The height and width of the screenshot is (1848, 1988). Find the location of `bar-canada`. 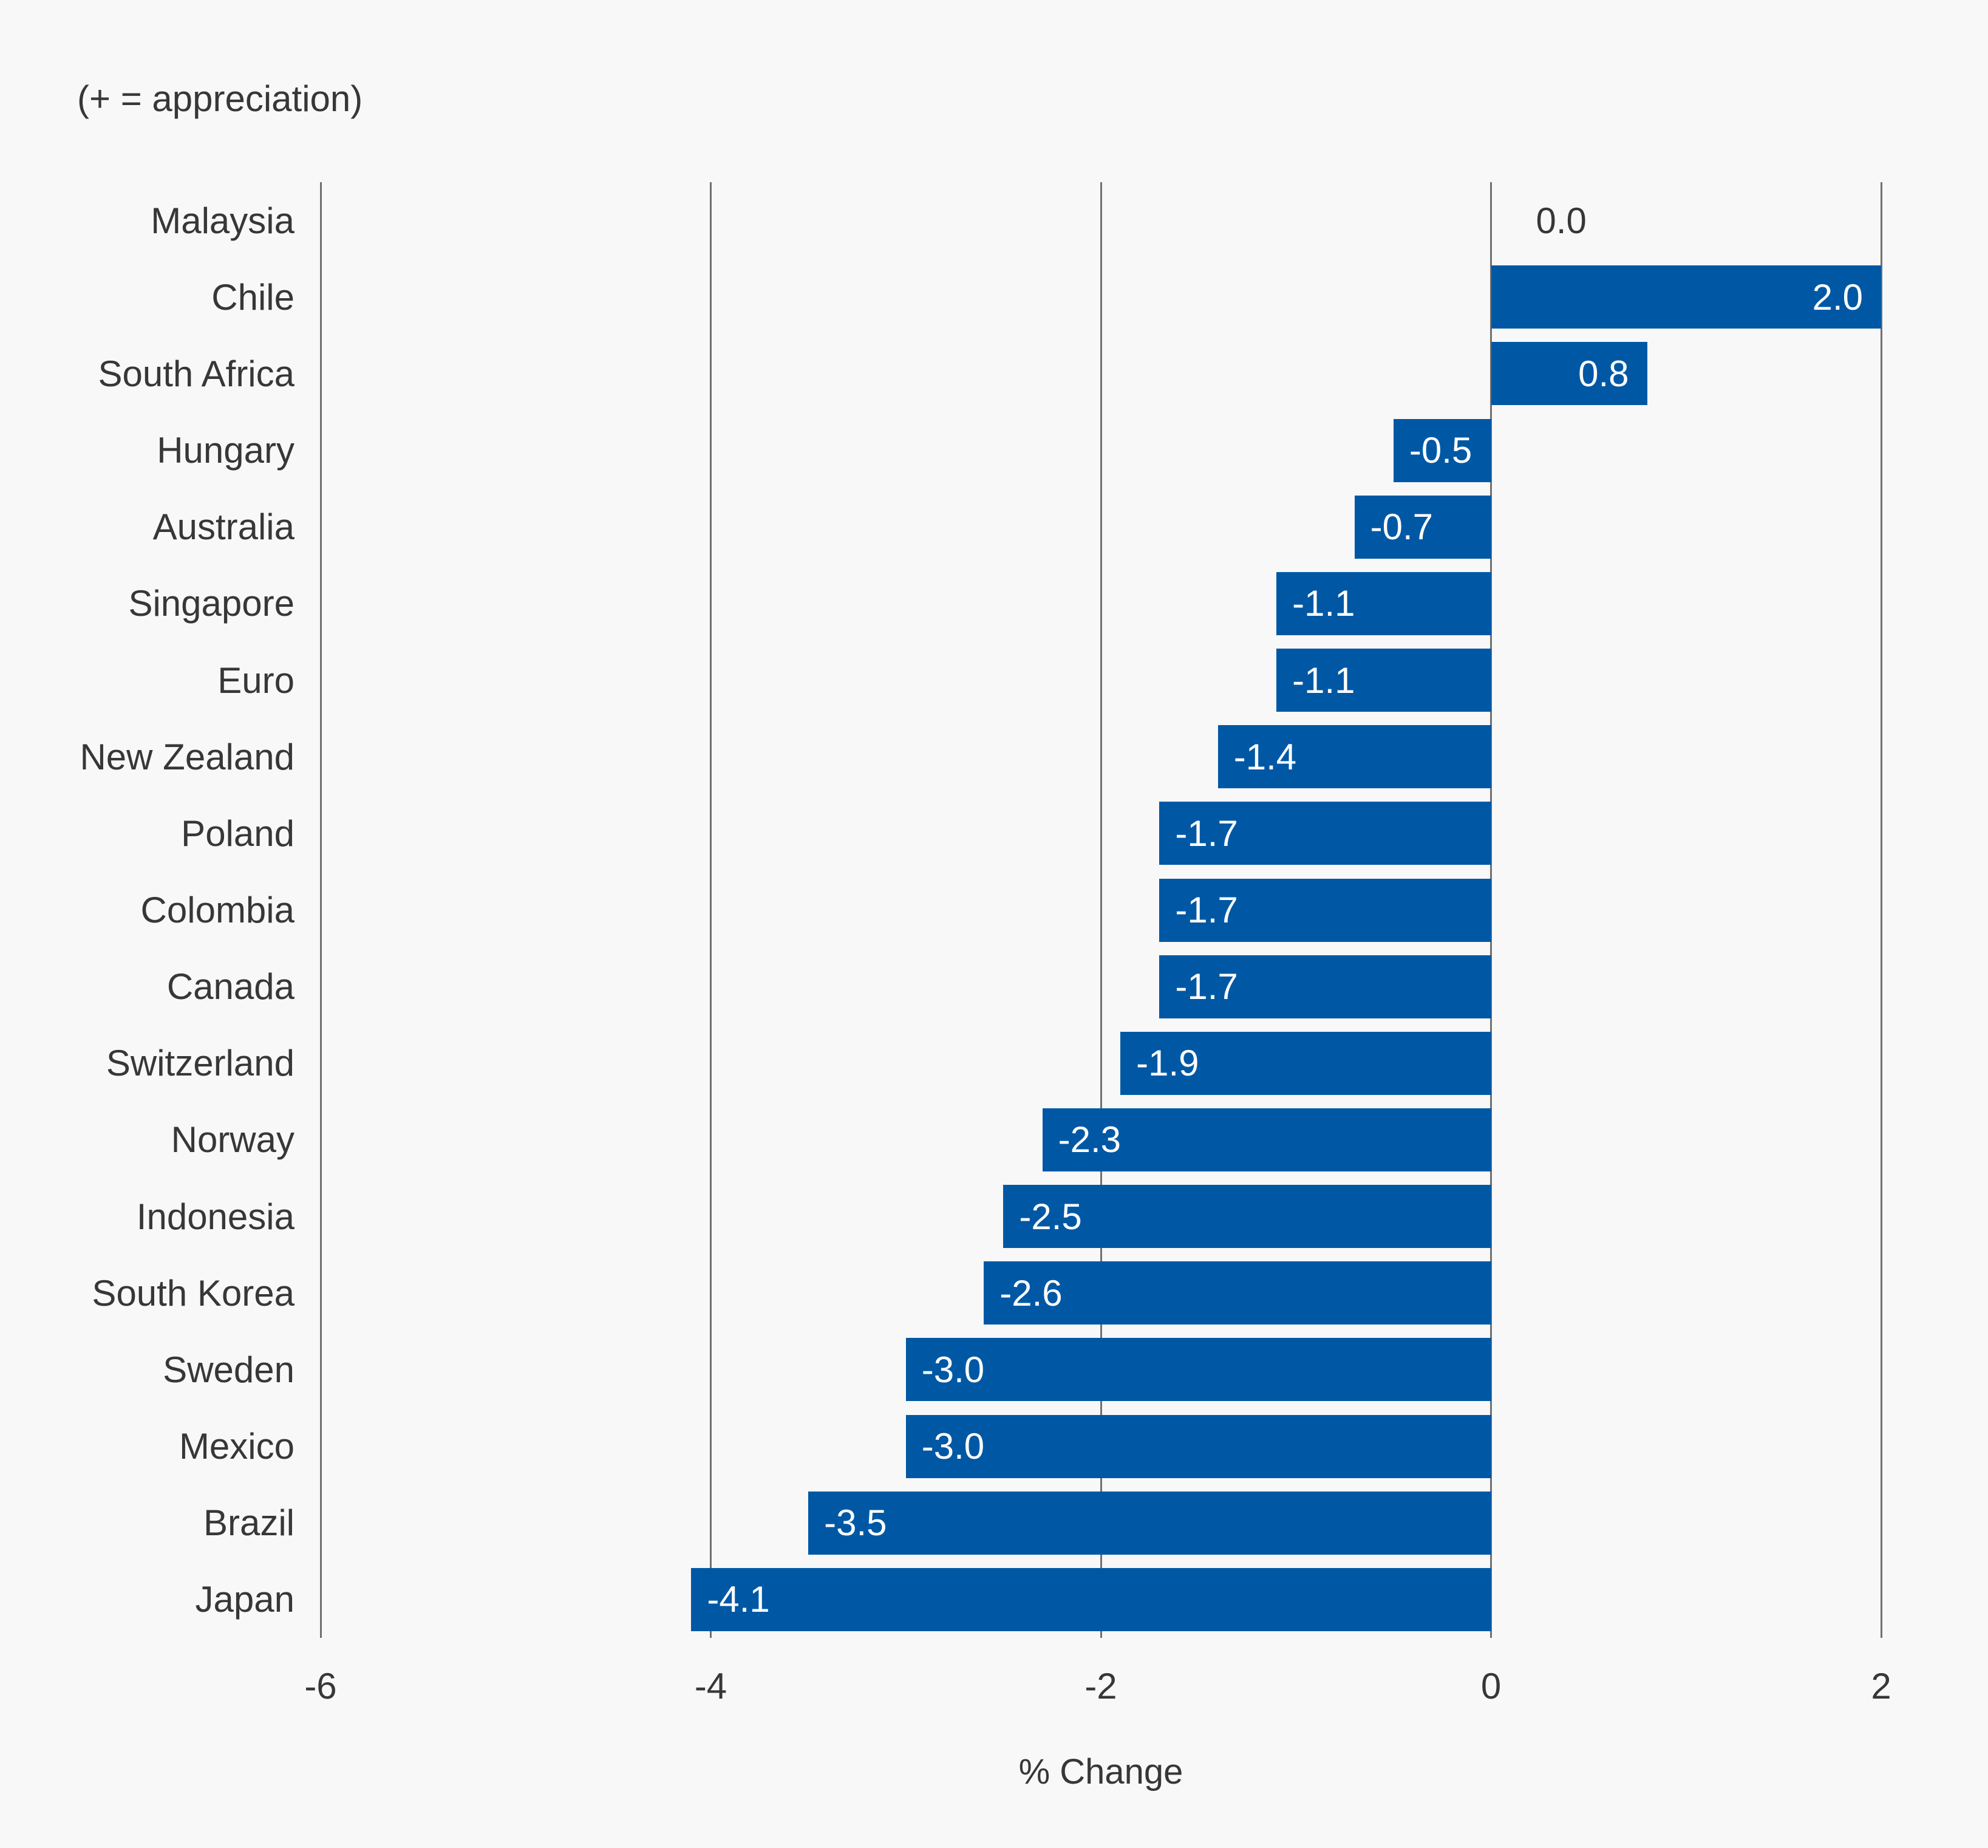

bar-canada is located at coordinates (1325, 987).